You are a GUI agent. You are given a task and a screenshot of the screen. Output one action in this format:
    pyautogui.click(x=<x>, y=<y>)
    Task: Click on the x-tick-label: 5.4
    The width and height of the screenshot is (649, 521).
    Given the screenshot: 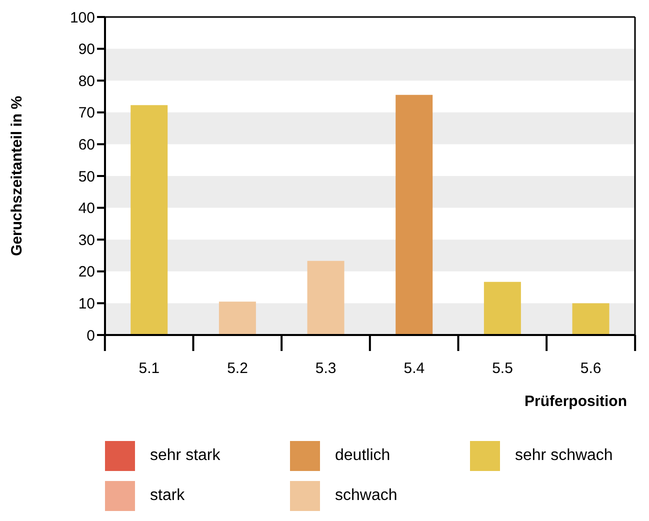 What is the action you would take?
    pyautogui.click(x=414, y=368)
    